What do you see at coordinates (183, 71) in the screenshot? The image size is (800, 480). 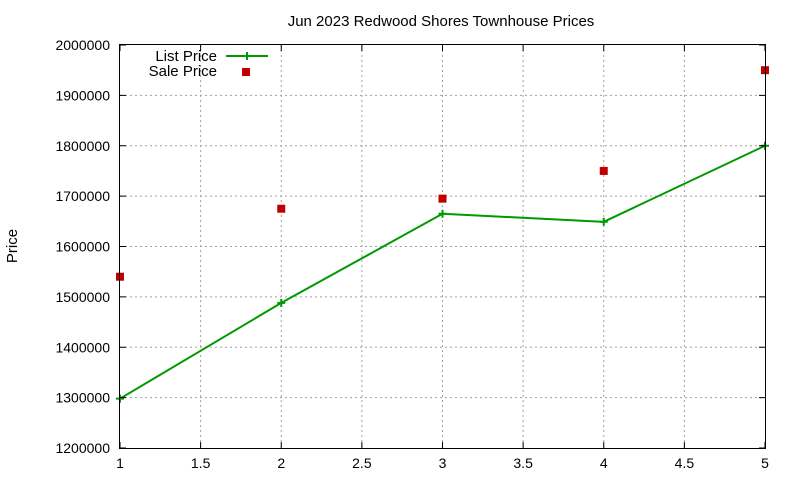 I see `legend-label-sale-price: Sale Price` at bounding box center [183, 71].